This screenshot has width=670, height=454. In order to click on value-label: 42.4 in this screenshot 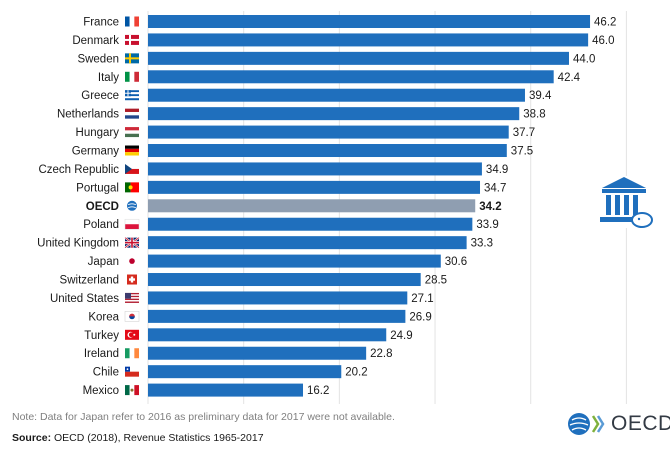, I will do `click(569, 78)`.